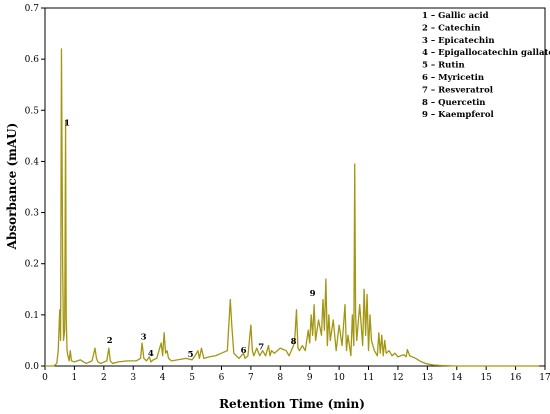 The height and width of the screenshot is (414, 550). Describe the element at coordinates (32, 265) in the screenshot. I see `y-tick-label: 0.2` at that location.